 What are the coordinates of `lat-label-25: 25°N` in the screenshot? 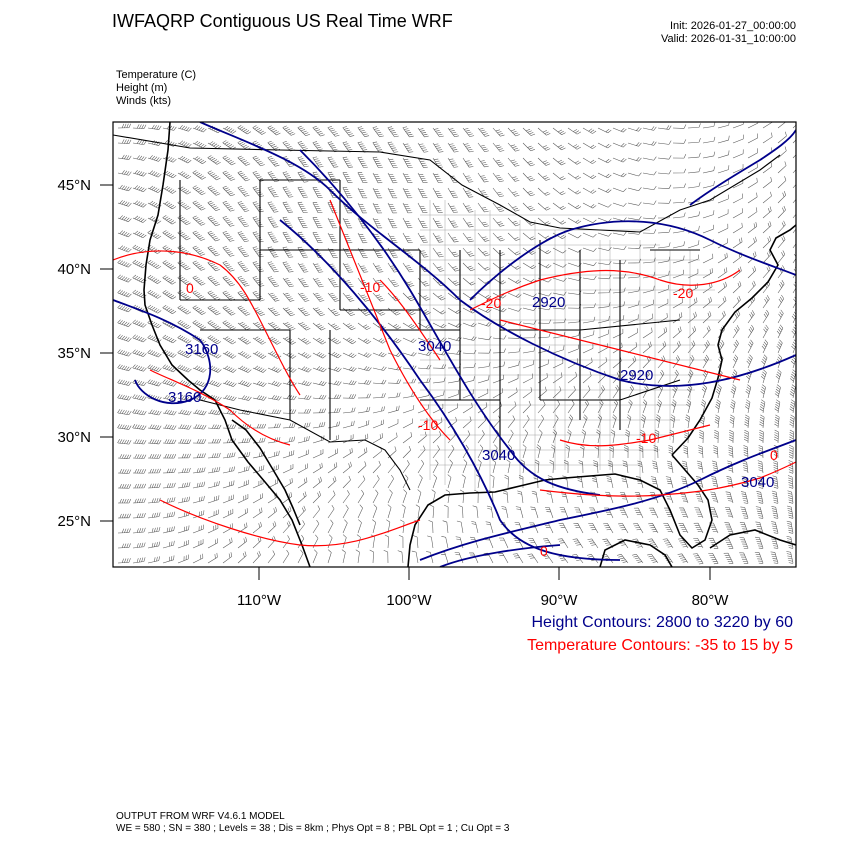 It's located at (74, 521).